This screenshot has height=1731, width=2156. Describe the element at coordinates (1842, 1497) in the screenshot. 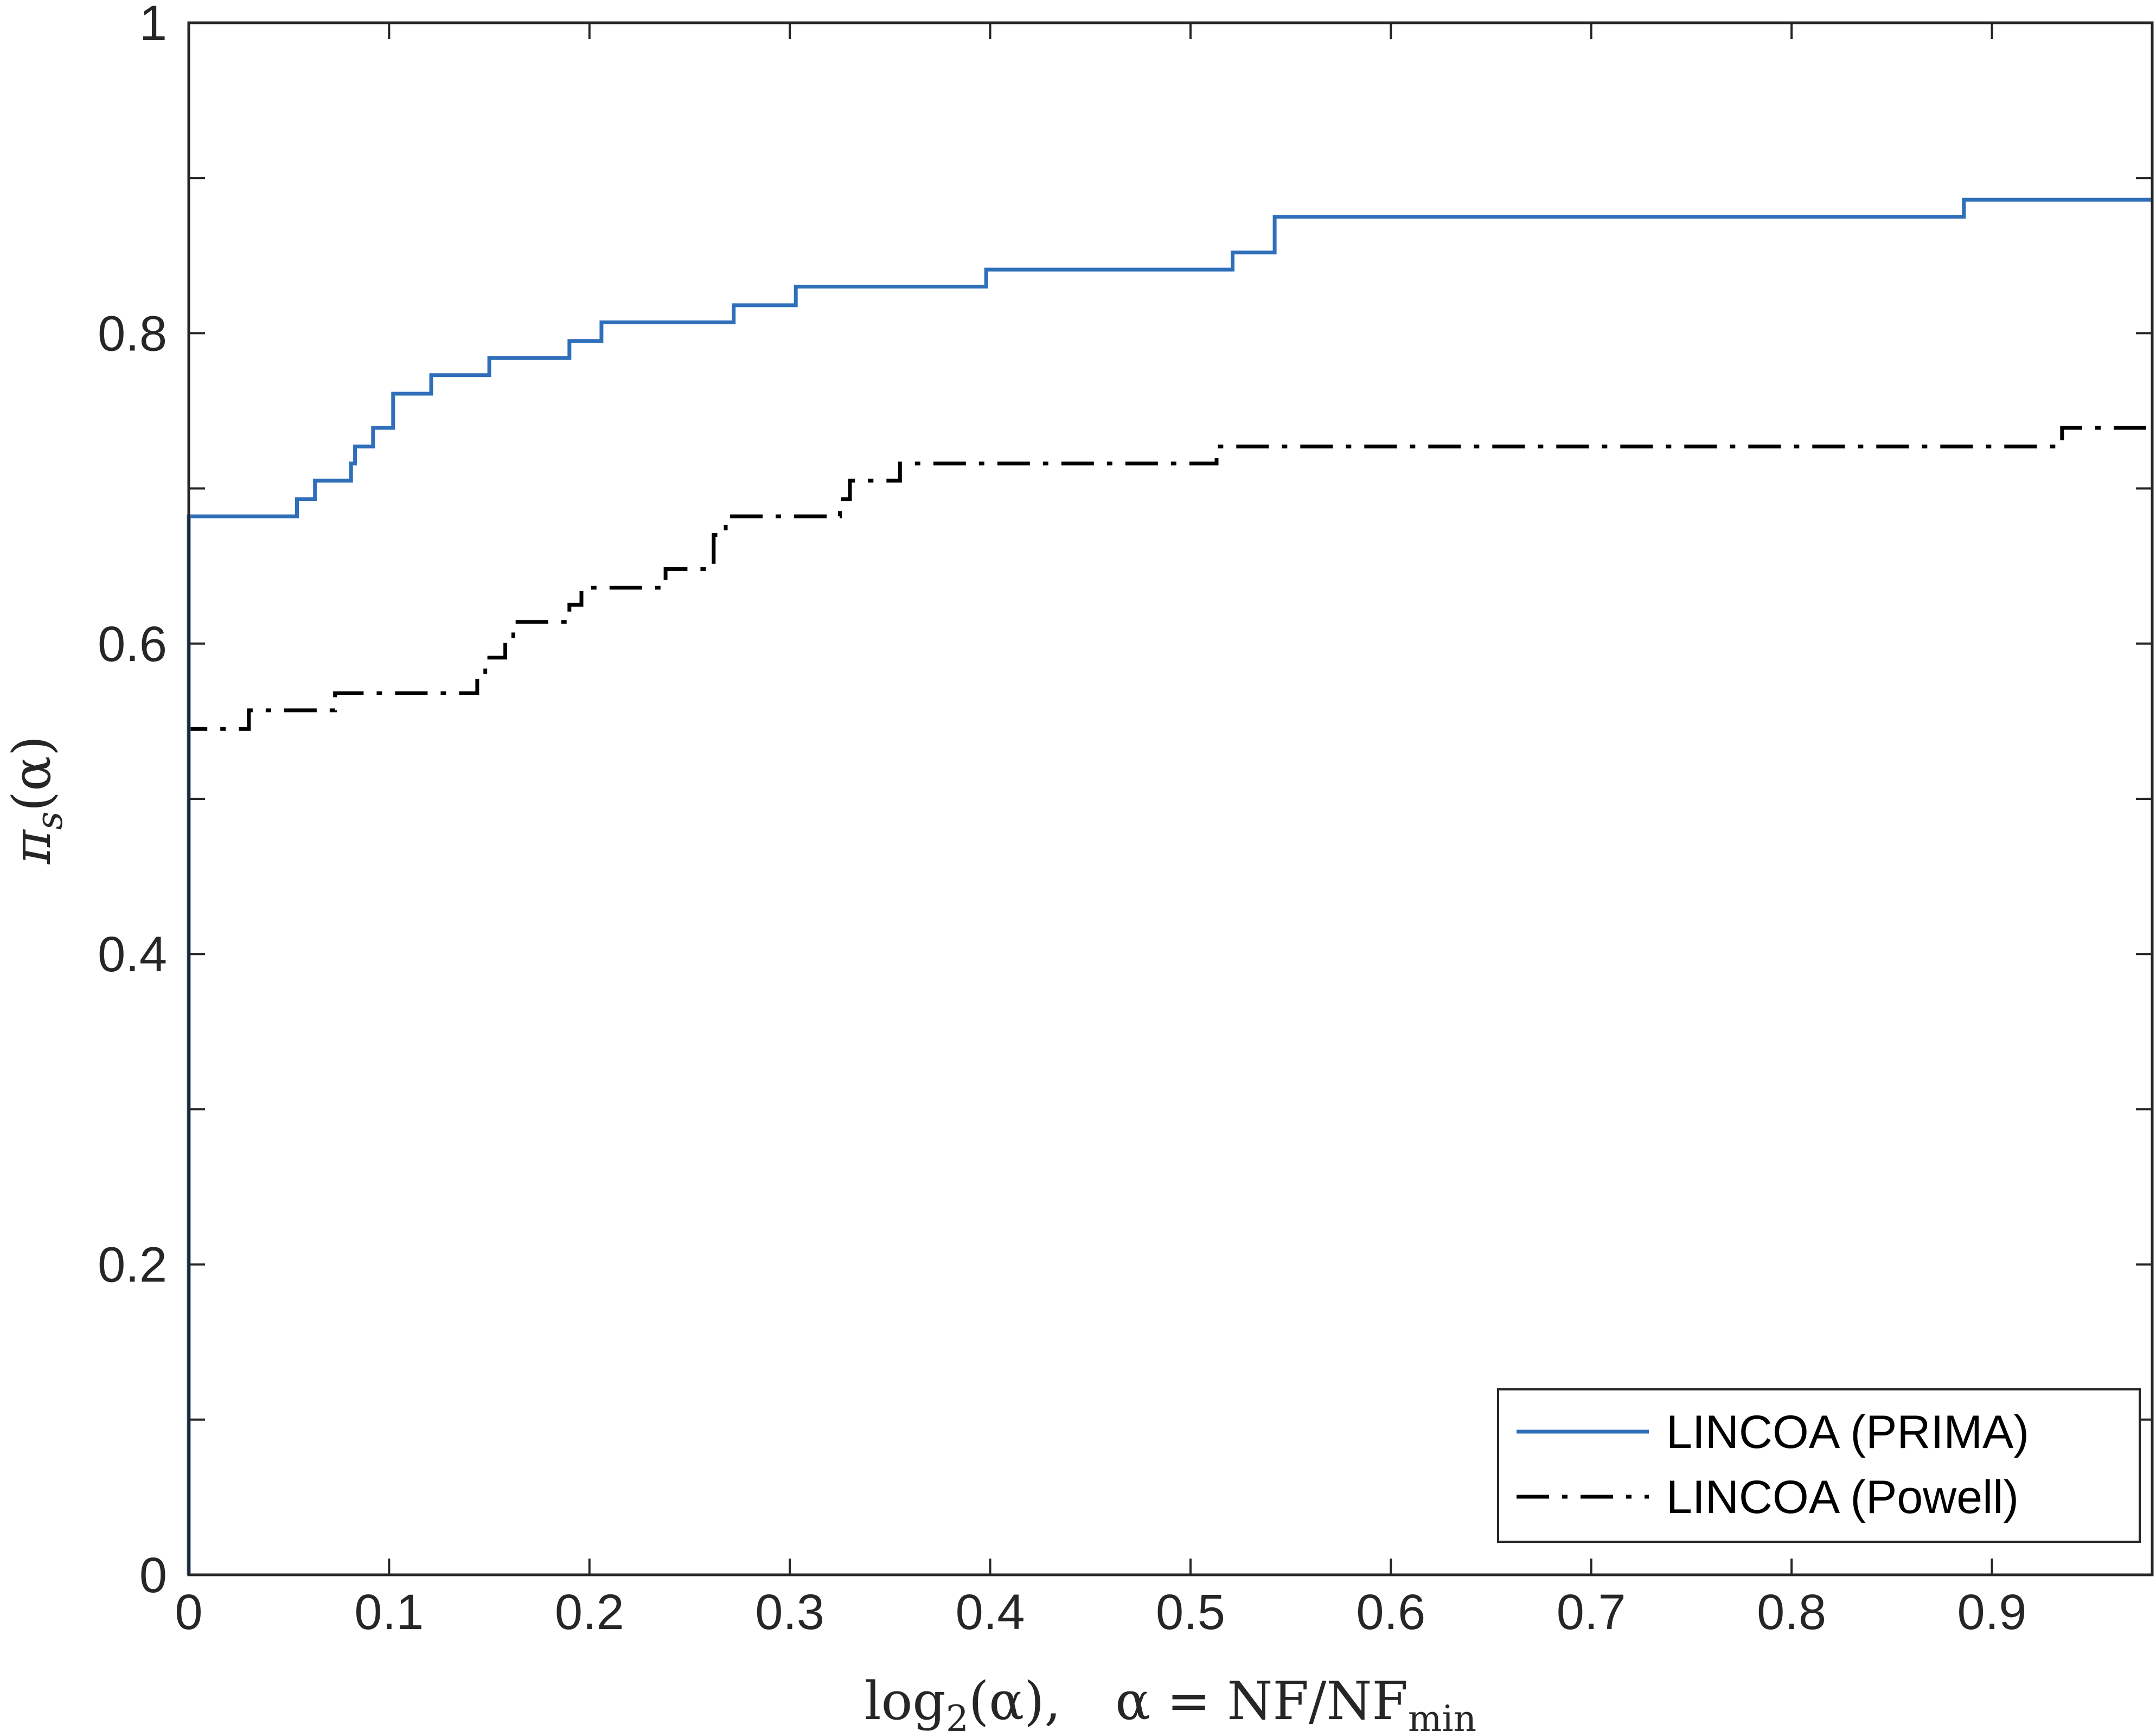

I see `legend-label-lincoa-powell: LINCOA (Powell)` at that location.